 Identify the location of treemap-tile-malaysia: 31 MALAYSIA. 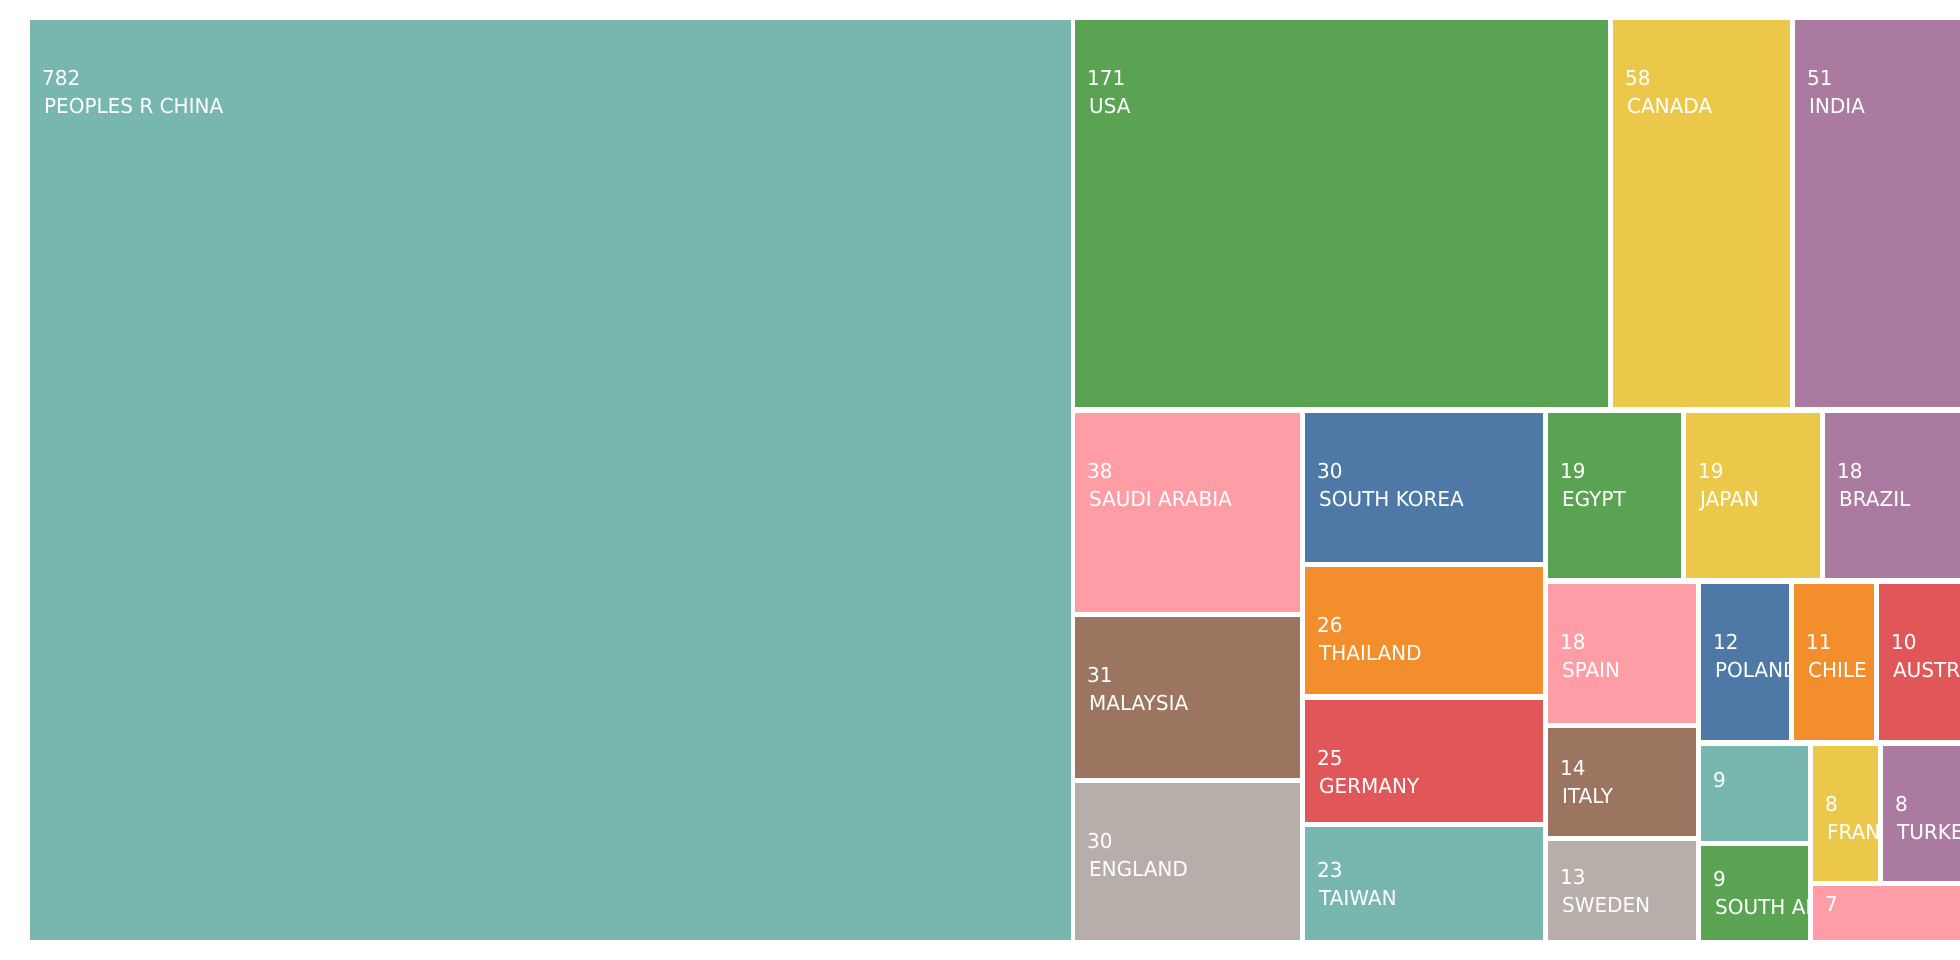
(1187, 697).